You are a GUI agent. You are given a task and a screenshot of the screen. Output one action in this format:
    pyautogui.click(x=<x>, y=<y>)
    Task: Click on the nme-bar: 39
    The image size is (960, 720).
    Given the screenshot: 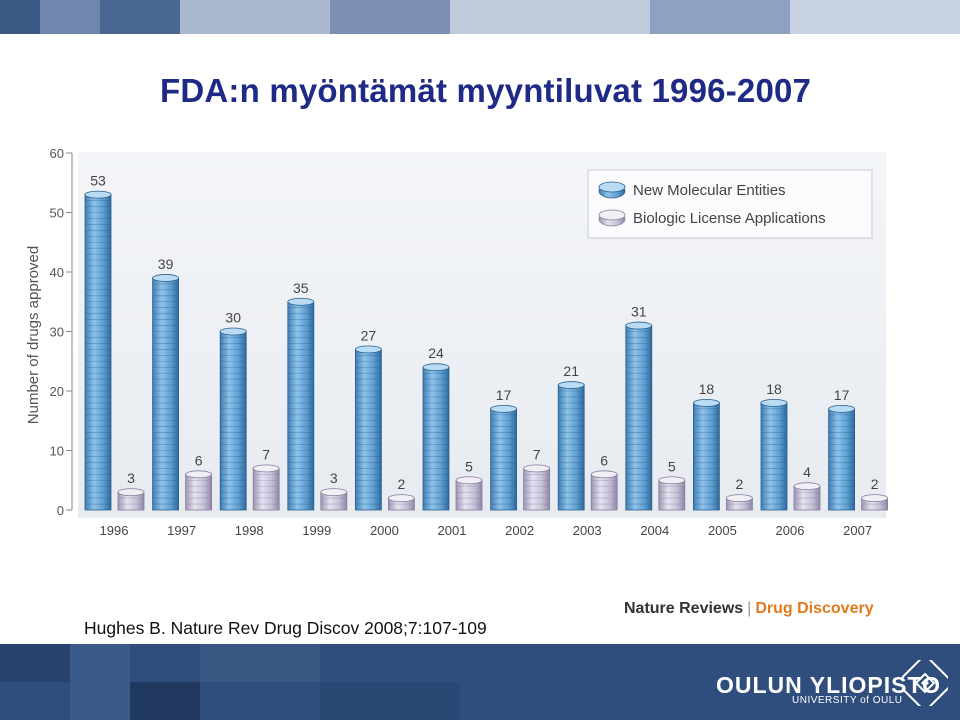 What is the action you would take?
    pyautogui.click(x=166, y=383)
    